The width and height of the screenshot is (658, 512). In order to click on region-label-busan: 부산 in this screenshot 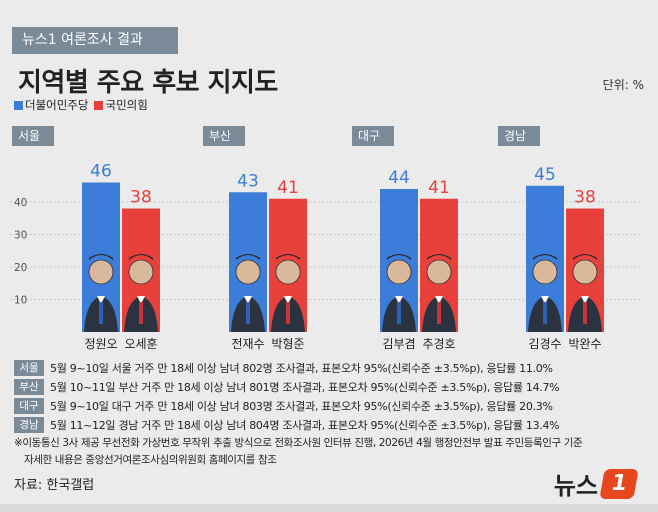, I will do `click(224, 136)`.